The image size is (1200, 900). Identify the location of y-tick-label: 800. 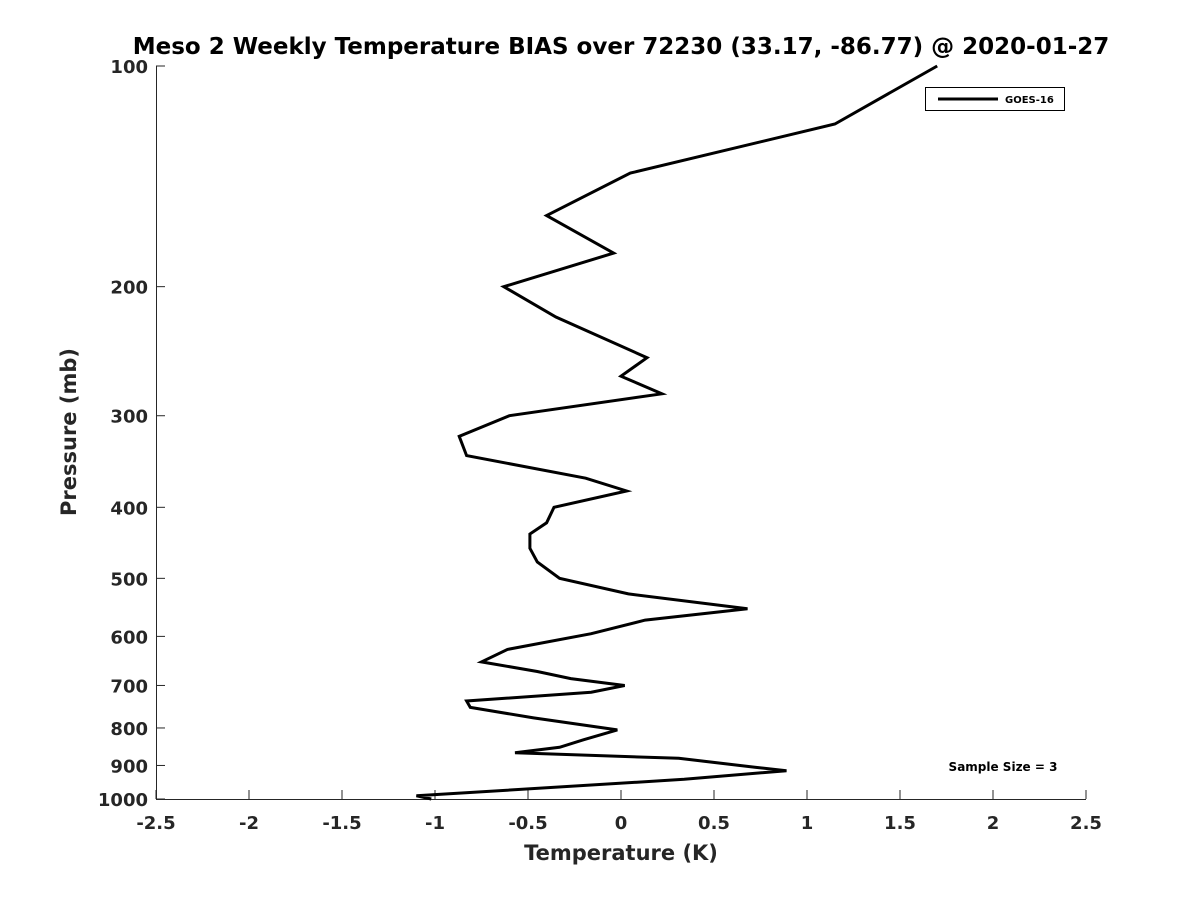
(129, 729).